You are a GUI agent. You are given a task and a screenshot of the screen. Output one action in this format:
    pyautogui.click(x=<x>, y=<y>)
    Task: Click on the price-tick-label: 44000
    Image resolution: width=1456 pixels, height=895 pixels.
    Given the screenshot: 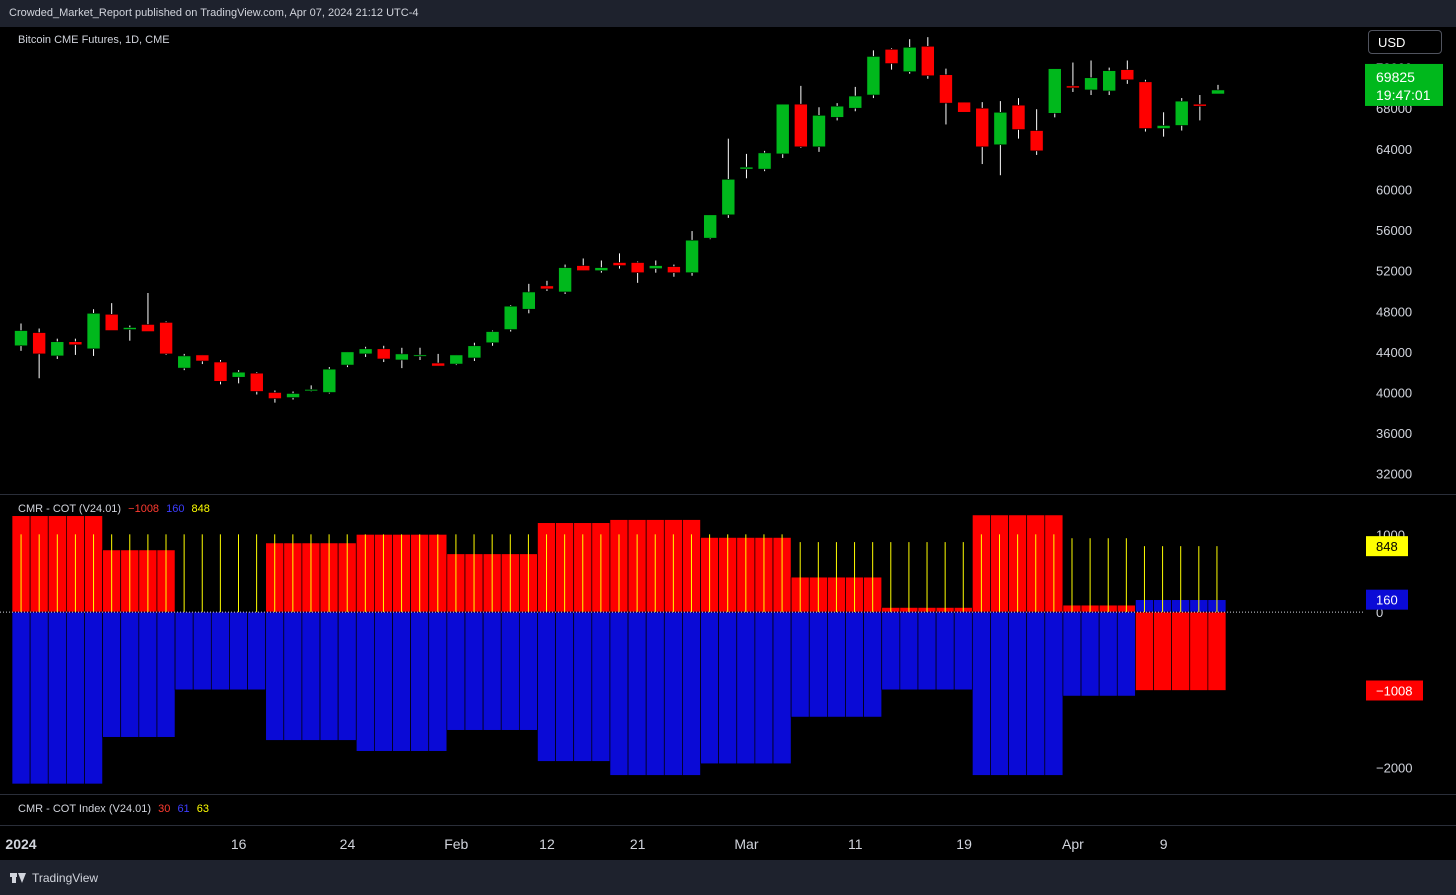 What is the action you would take?
    pyautogui.click(x=1394, y=352)
    